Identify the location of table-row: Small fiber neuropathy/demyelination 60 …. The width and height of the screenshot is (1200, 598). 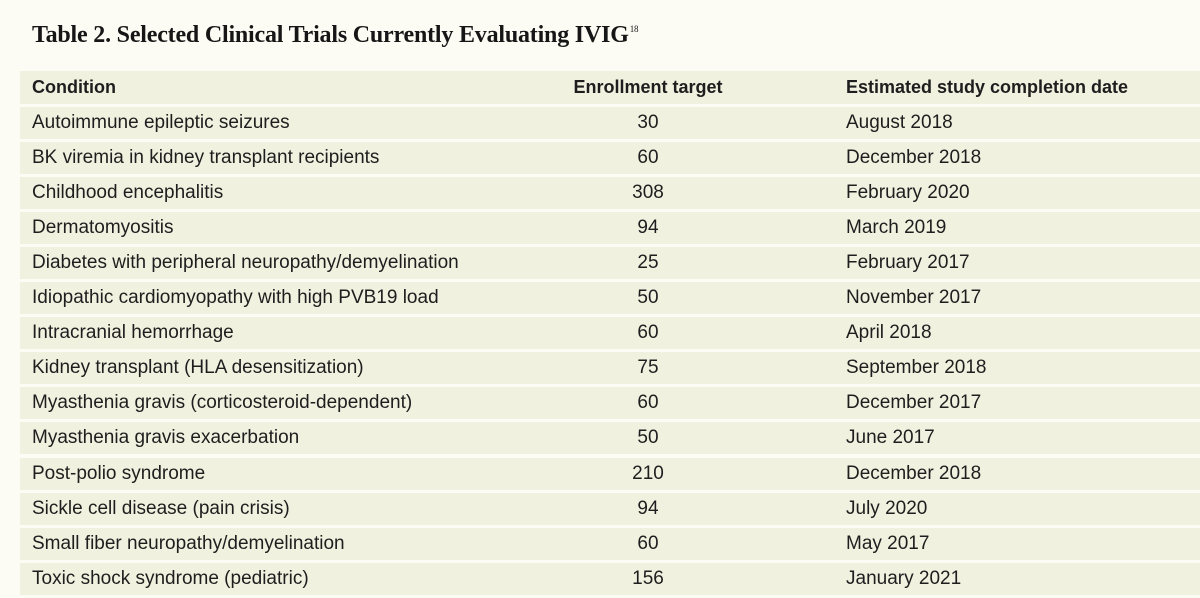
(610, 543).